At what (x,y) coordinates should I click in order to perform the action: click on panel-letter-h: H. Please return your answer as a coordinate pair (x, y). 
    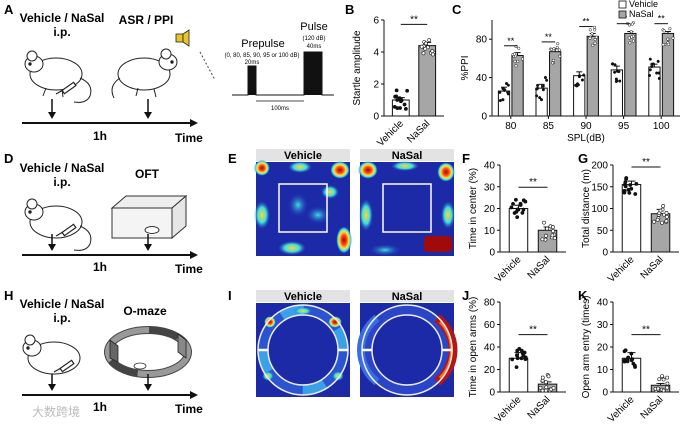
    Looking at the image, I should click on (8, 295).